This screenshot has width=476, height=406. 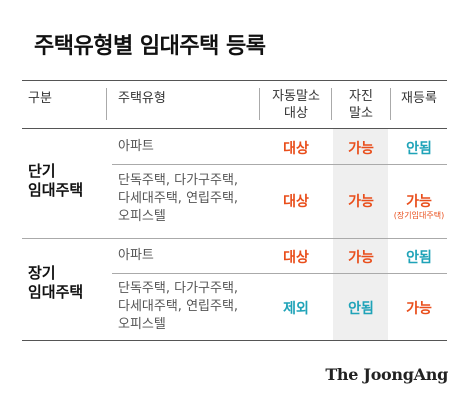 I want to click on reregistration-note: (장기임대주택), so click(x=419, y=215).